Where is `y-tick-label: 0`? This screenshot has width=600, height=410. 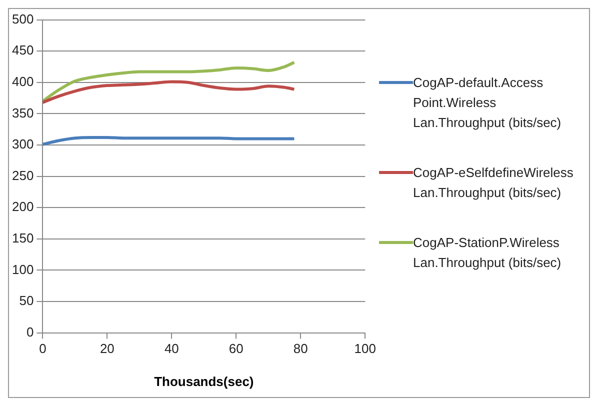 y-tick-label: 0 is located at coordinates (30, 332).